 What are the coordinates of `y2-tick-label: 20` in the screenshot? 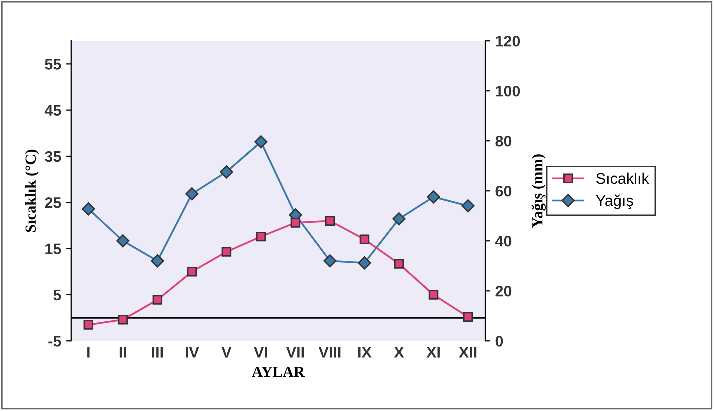 It's located at (504, 291).